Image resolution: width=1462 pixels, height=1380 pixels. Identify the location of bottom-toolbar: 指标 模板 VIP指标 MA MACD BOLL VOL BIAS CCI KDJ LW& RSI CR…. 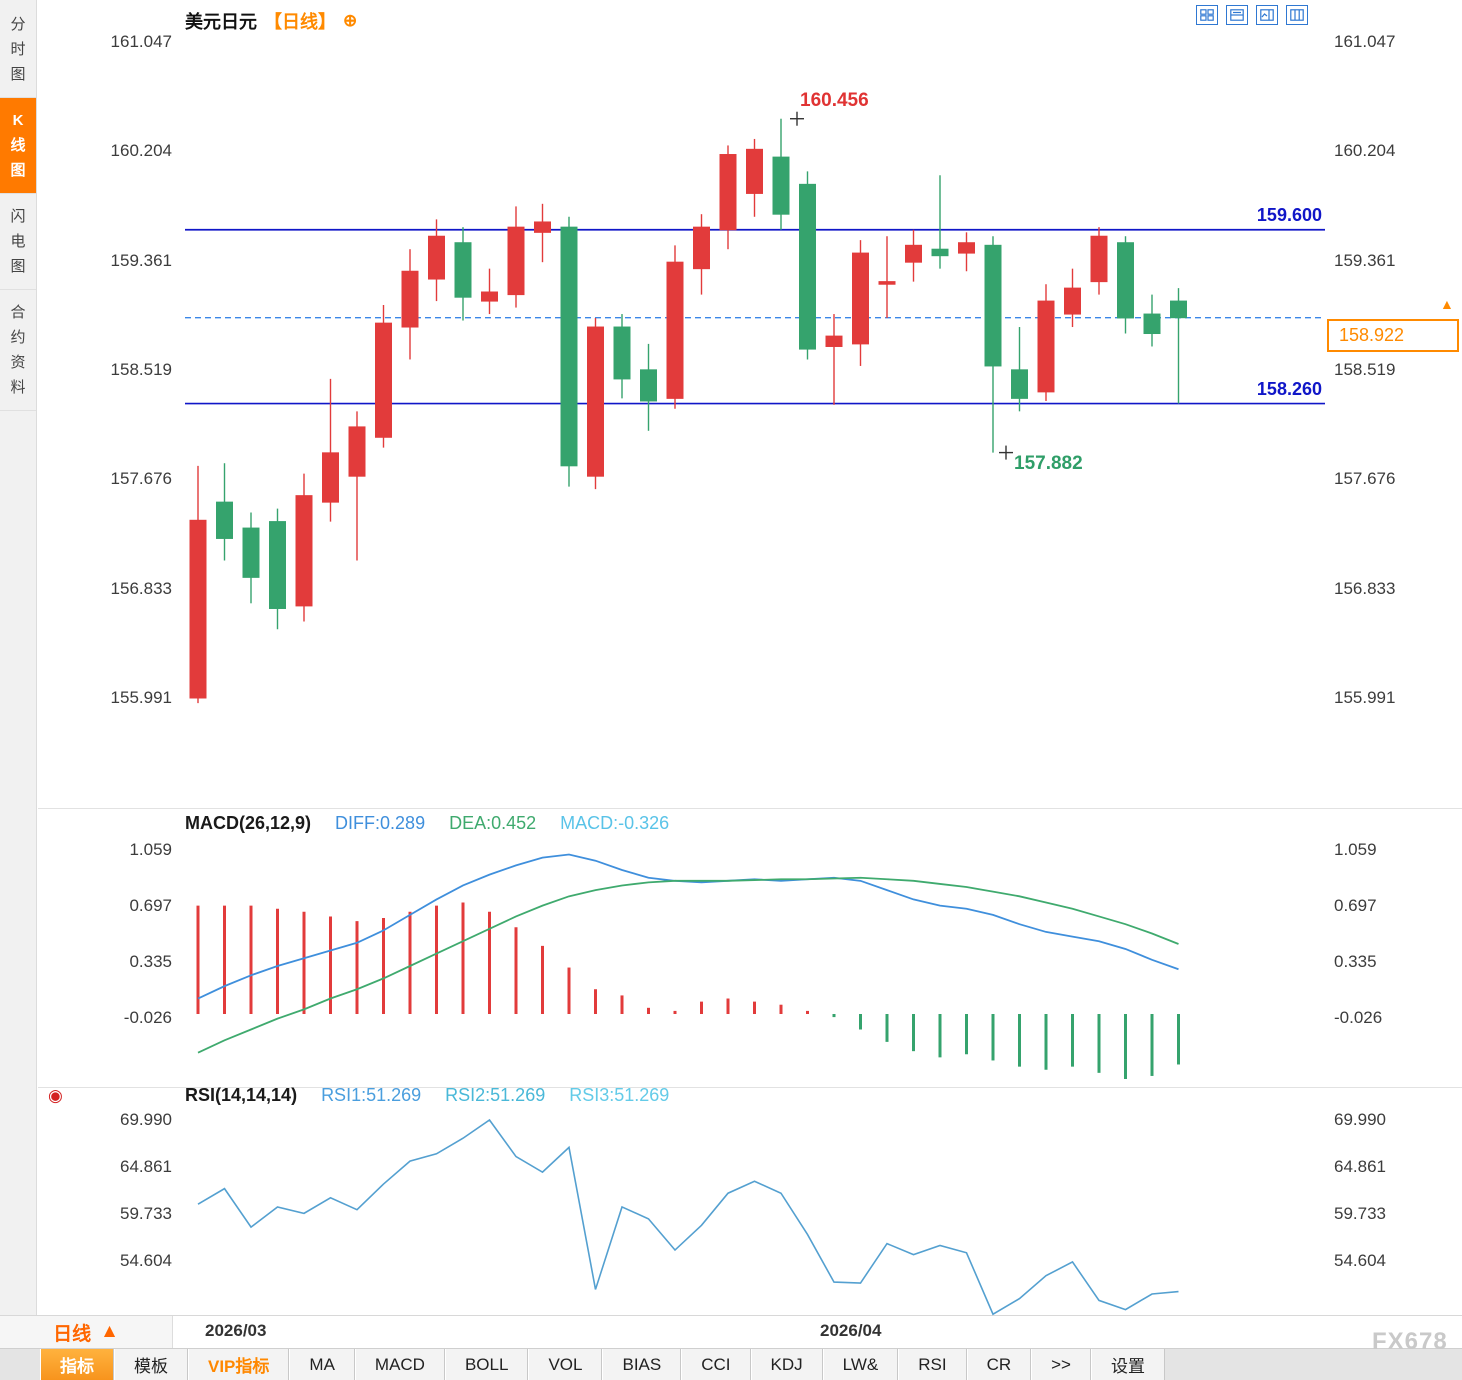
(731, 1364).